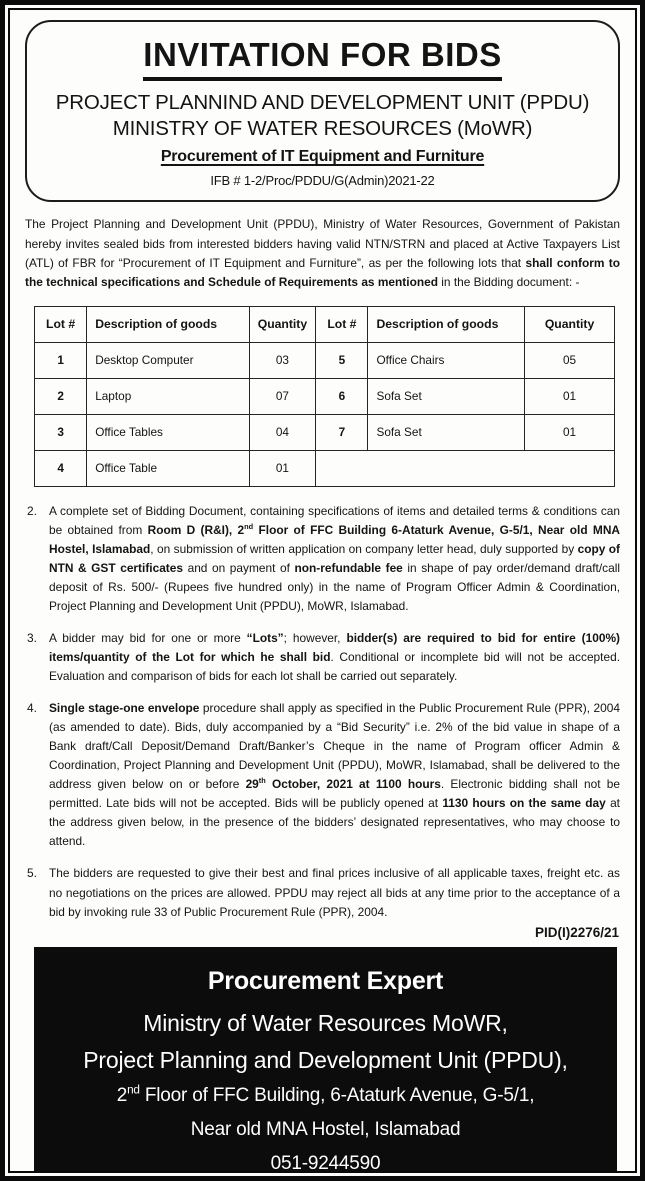 This screenshot has height=1181, width=645. What do you see at coordinates (32, 873) in the screenshot?
I see `paragraph-number: 5.` at bounding box center [32, 873].